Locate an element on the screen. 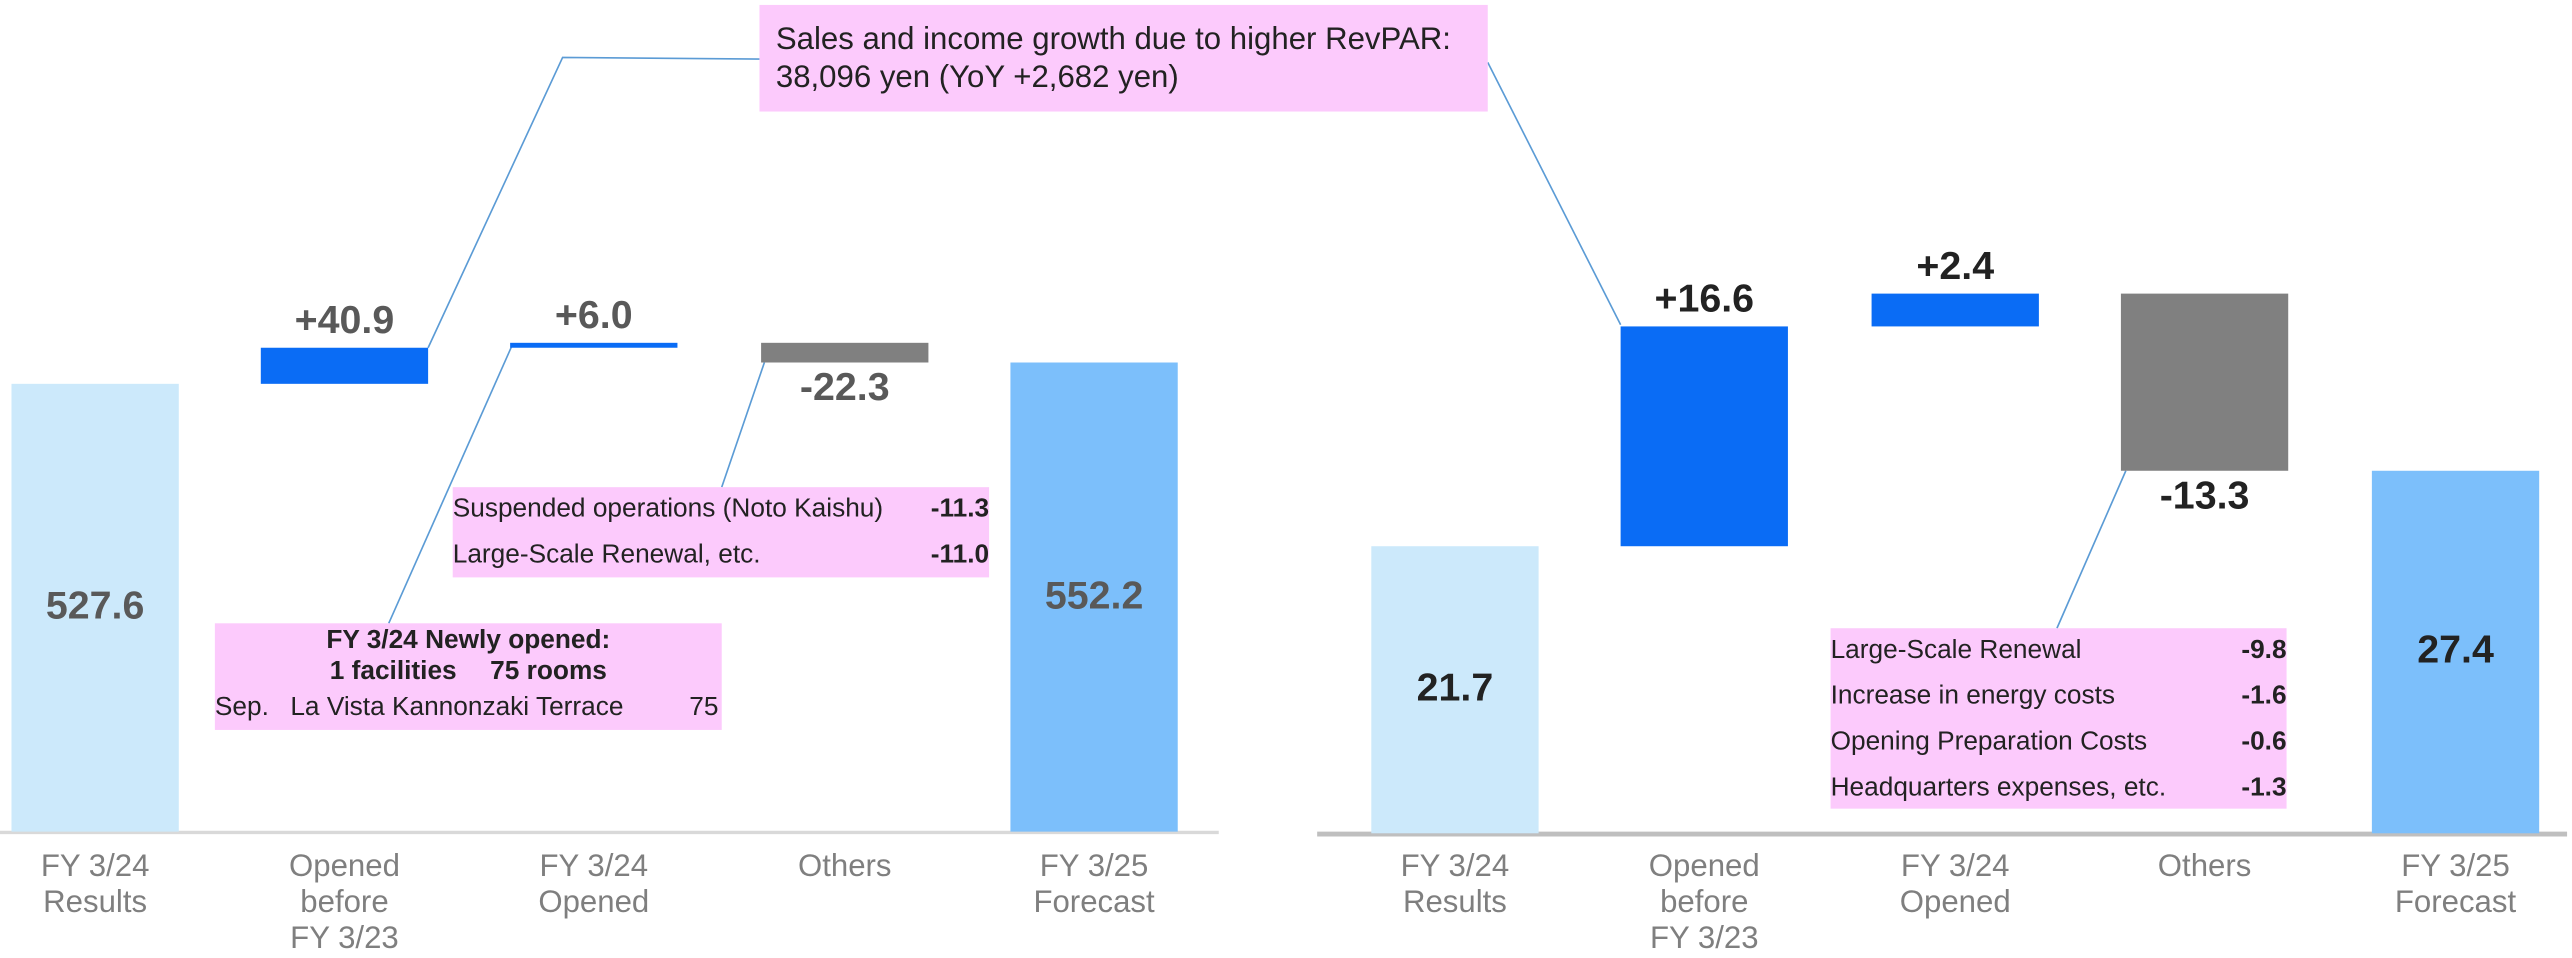 The image size is (2572, 958). item: Opening Preparation Costs is located at coordinates (1989, 742).